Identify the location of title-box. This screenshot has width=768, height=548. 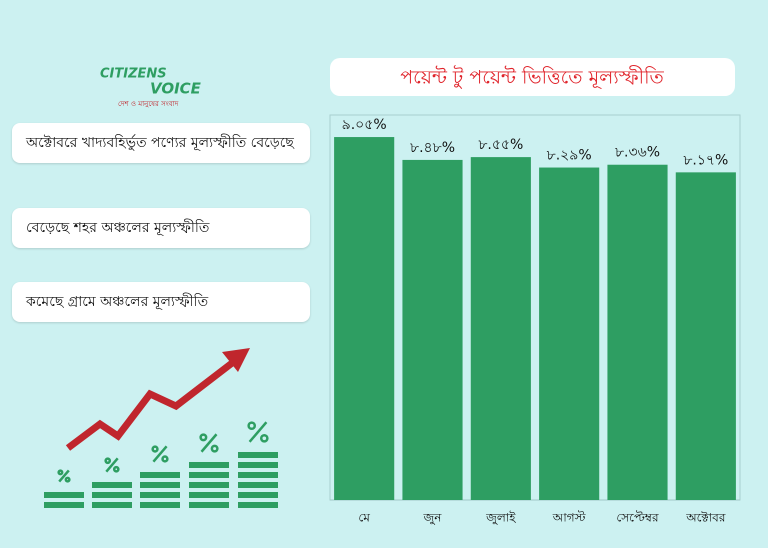
(532, 77).